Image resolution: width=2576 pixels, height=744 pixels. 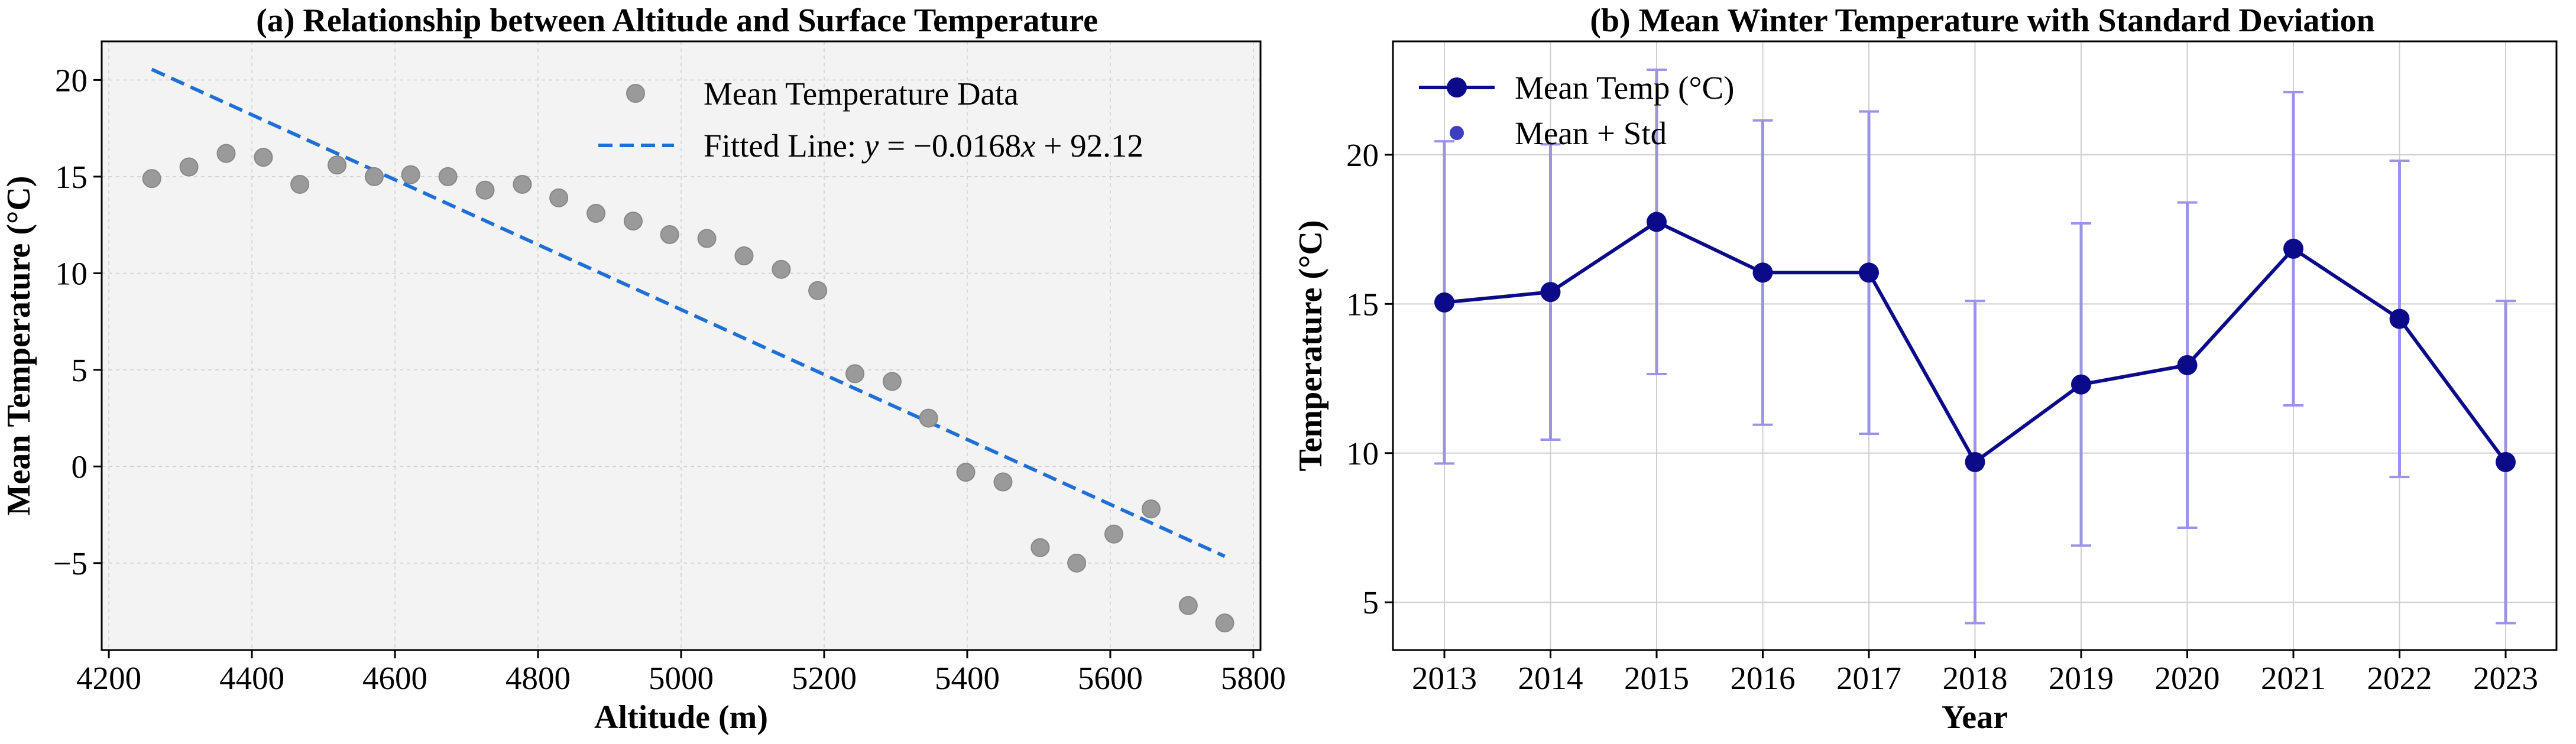 I want to click on panel-b-y-axis-label: Temperature (°C), so click(x=1310, y=346).